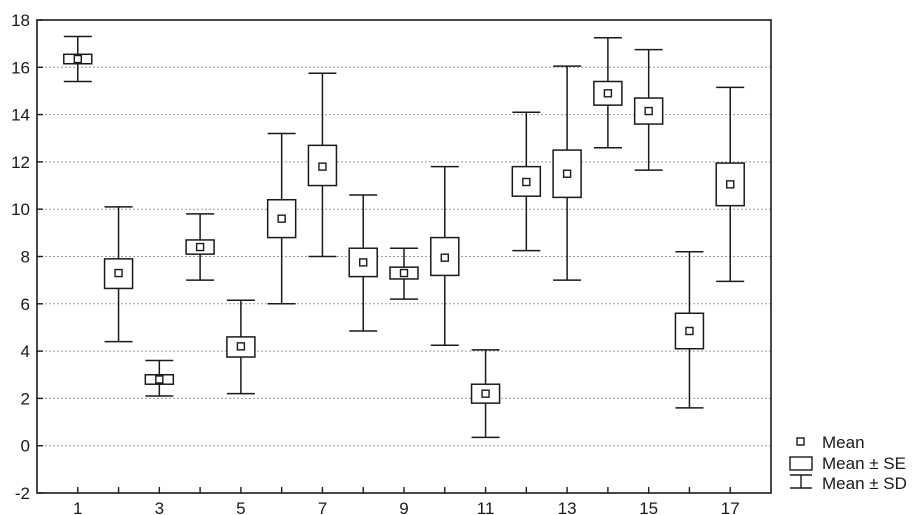 Image resolution: width=922 pixels, height=515 pixels. Describe the element at coordinates (567, 507) in the screenshot. I see `x-tick-label-6: 13` at that location.